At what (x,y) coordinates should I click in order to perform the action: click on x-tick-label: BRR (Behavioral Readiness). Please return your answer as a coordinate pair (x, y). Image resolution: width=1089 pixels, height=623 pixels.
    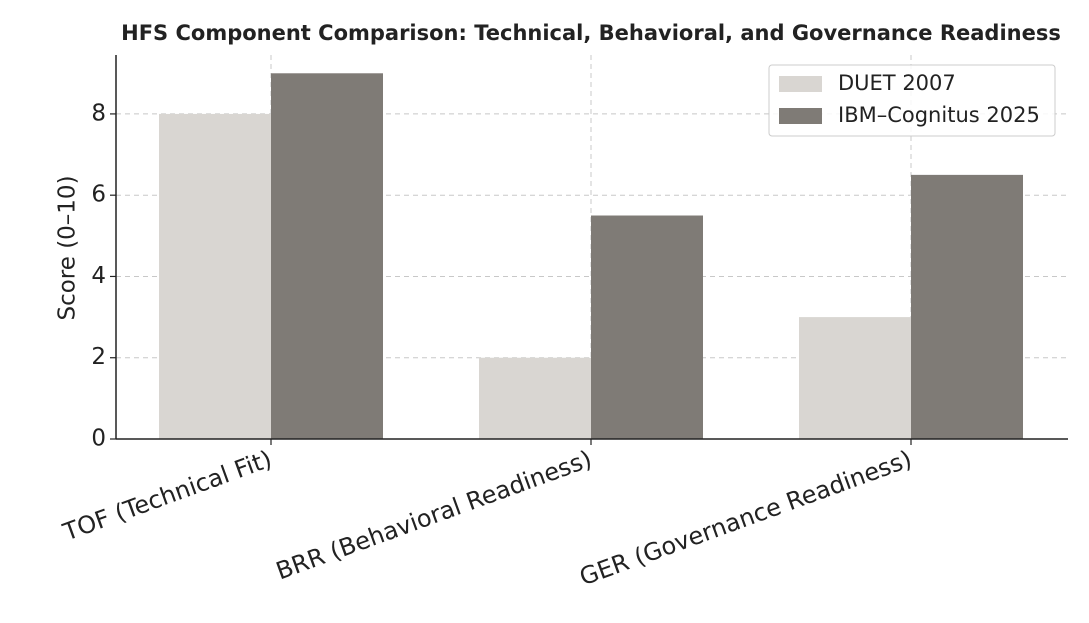
    Looking at the image, I should click on (433, 515).